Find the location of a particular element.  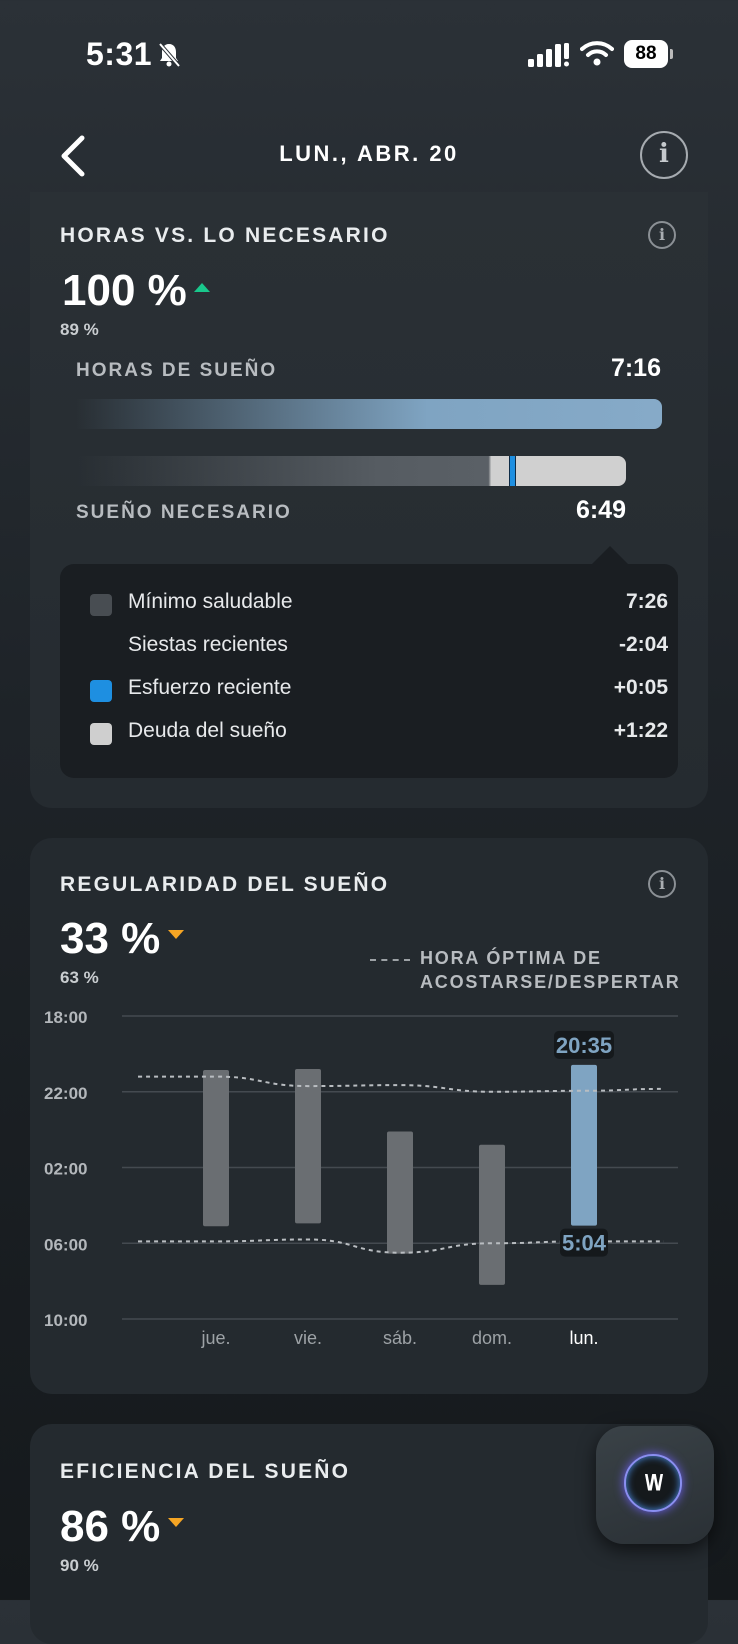

sleep-bar-highlight is located at coordinates (584, 1145).